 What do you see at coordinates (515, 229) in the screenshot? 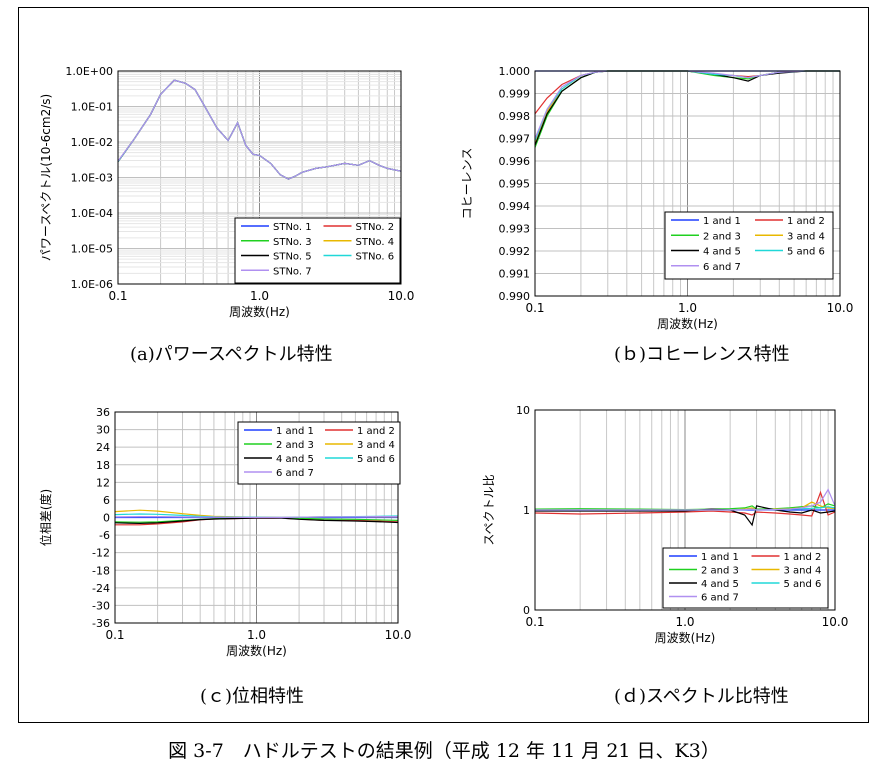
I see `y-tick-label: 0.993` at bounding box center [515, 229].